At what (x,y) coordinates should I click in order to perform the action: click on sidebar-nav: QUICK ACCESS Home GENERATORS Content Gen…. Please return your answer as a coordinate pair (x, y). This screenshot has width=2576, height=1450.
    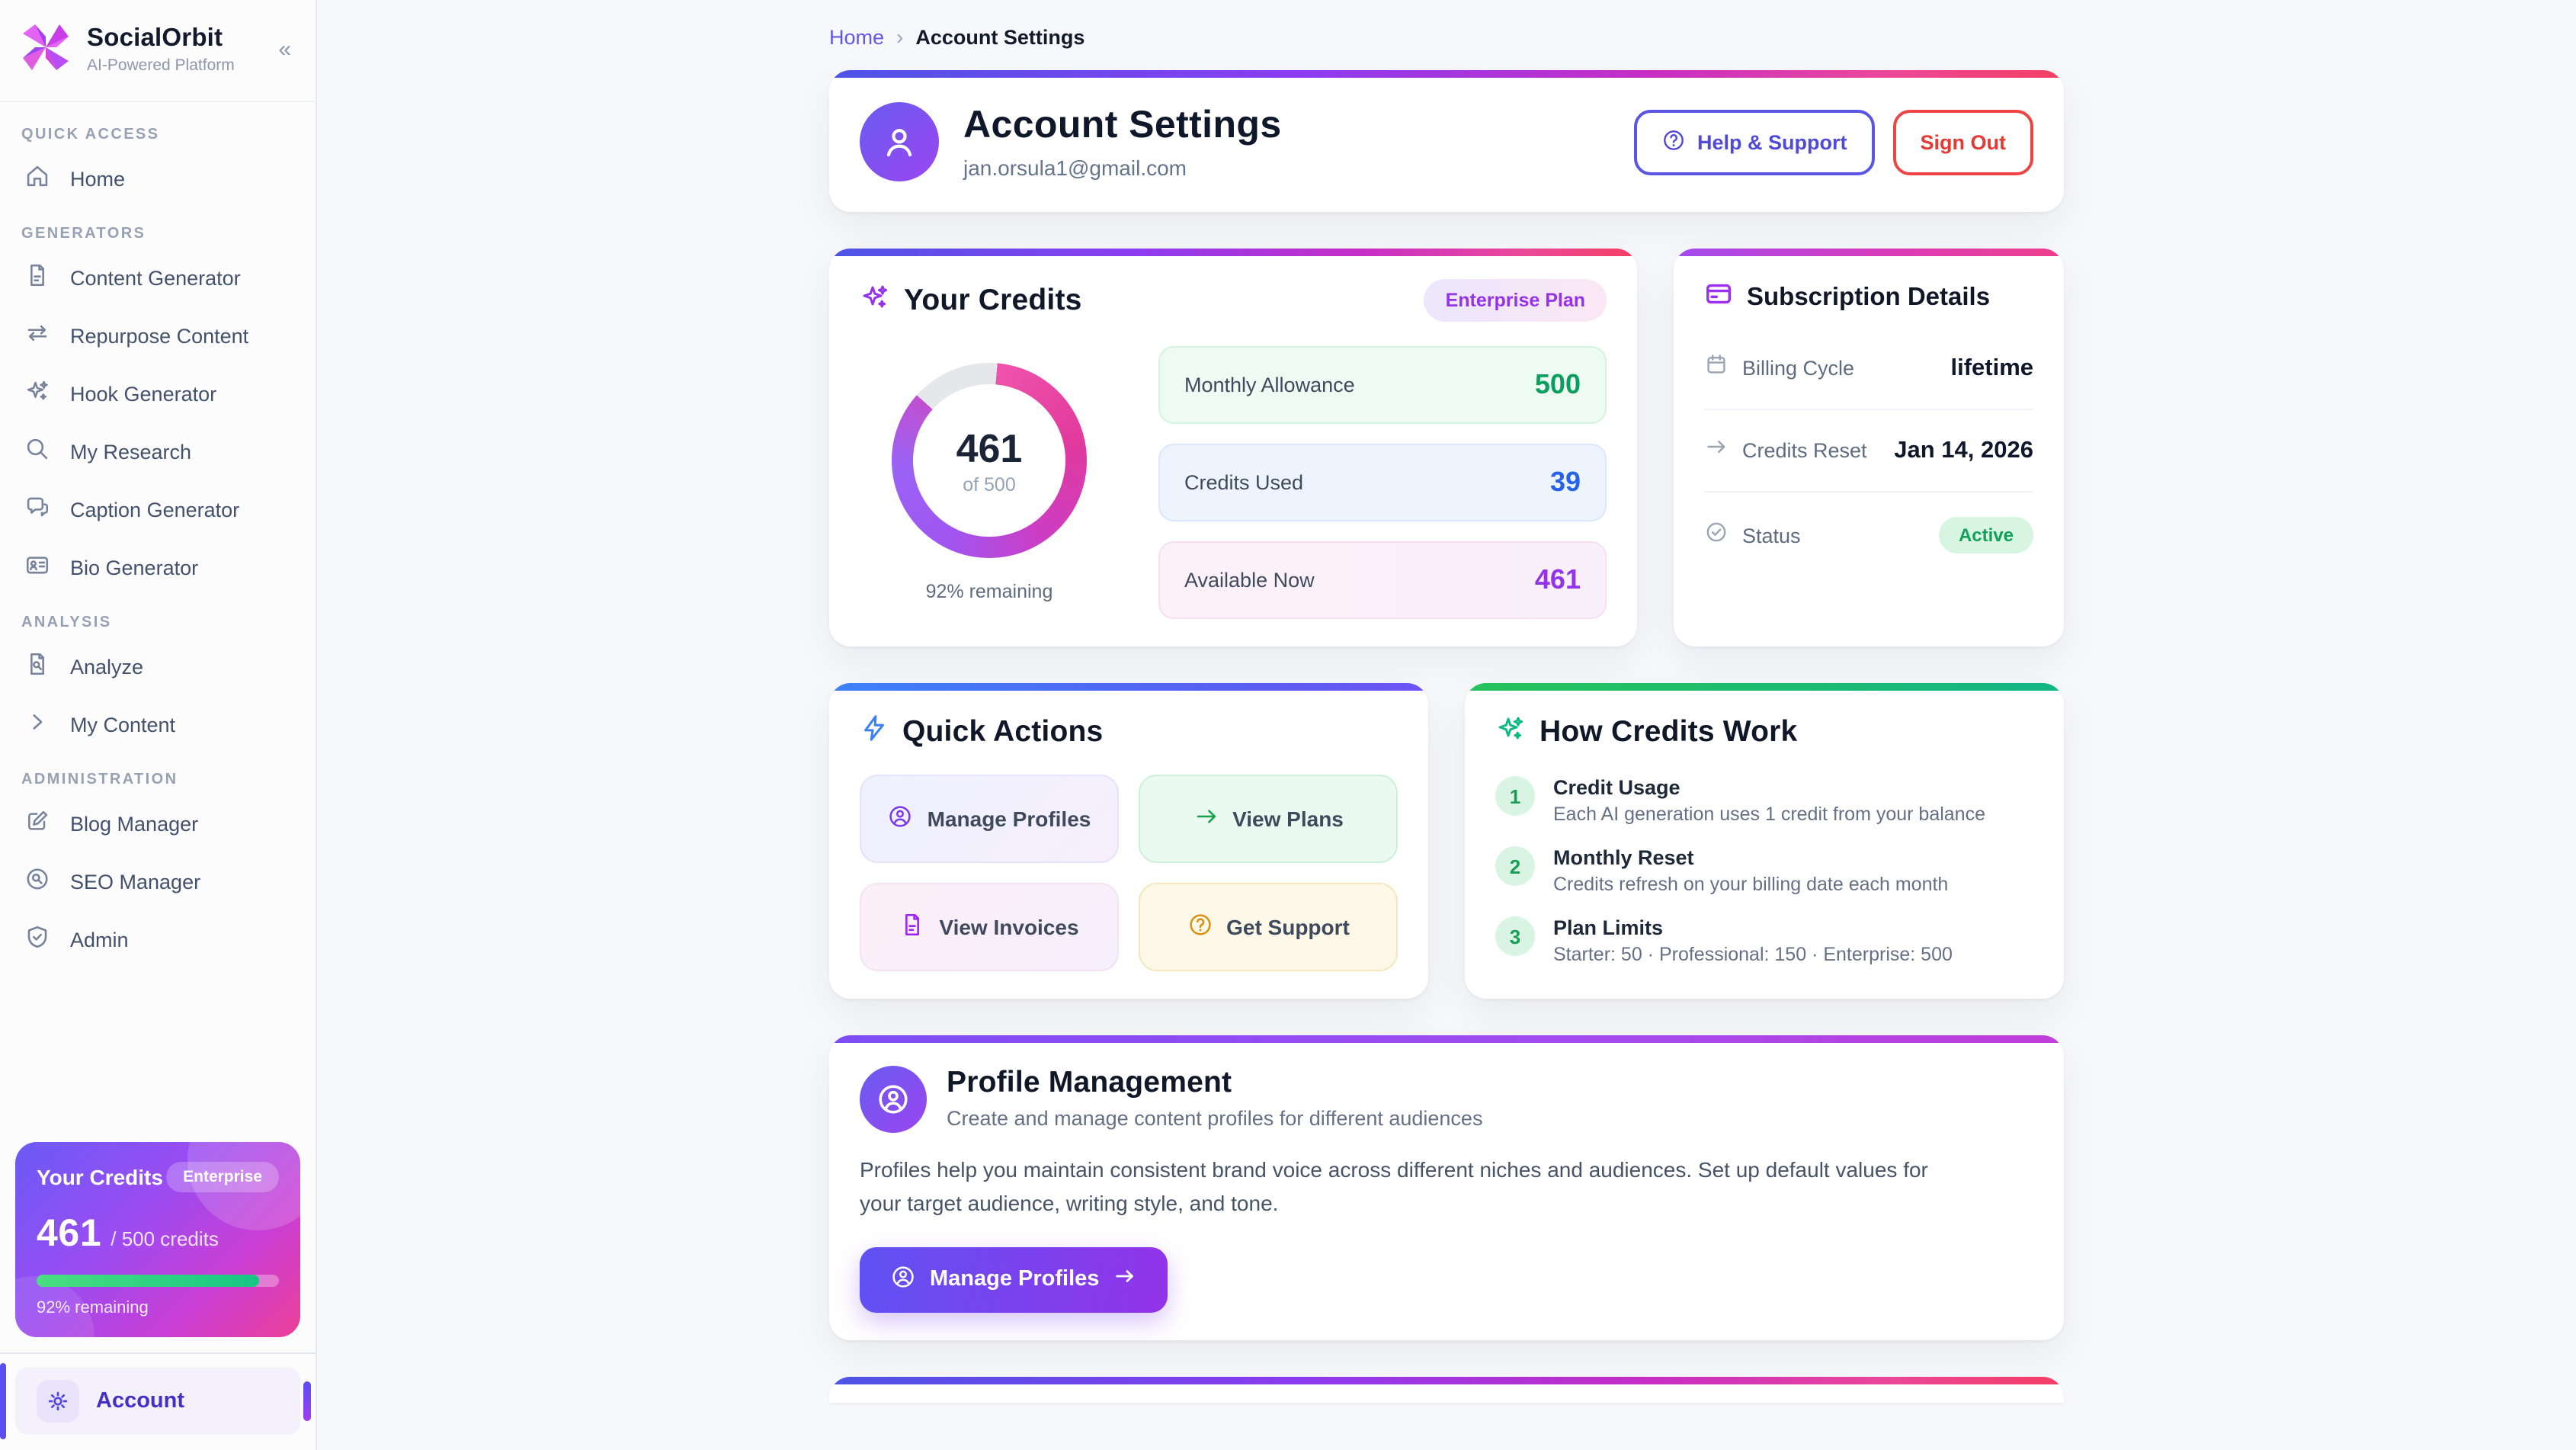
    Looking at the image, I should click on (158, 535).